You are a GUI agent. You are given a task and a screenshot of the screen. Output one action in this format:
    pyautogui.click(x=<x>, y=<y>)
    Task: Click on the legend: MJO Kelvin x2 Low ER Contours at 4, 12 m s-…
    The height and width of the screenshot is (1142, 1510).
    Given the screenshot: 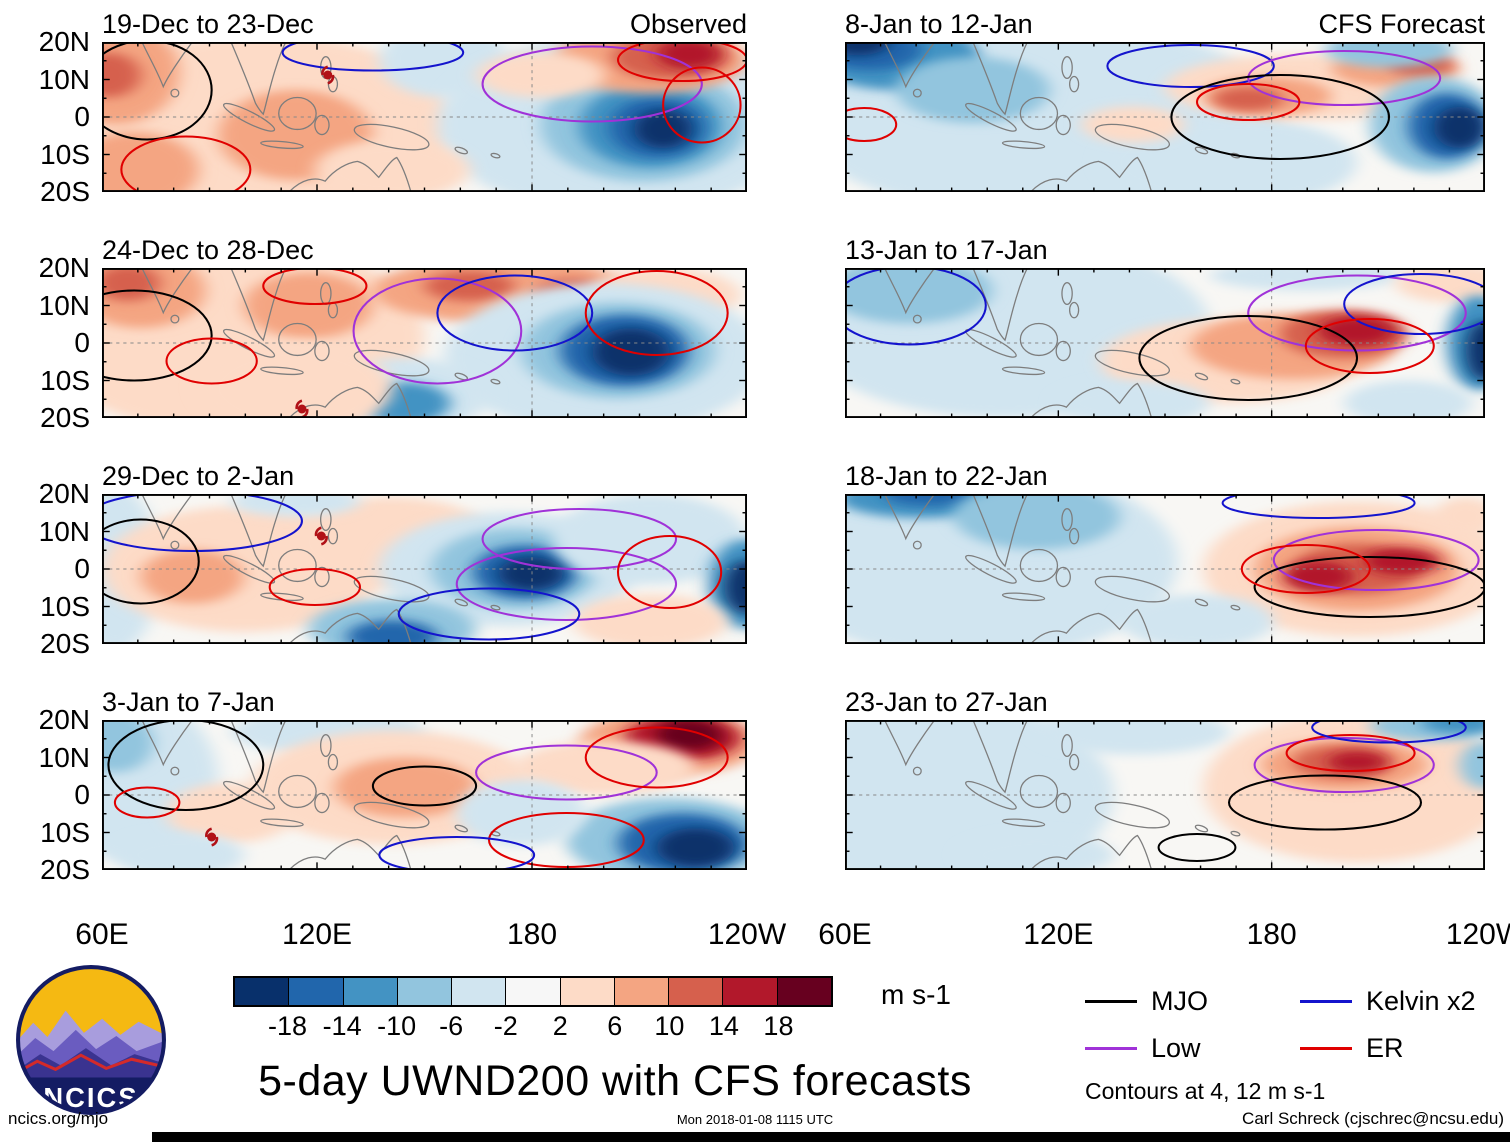 What is the action you would take?
    pyautogui.click(x=1295, y=1034)
    